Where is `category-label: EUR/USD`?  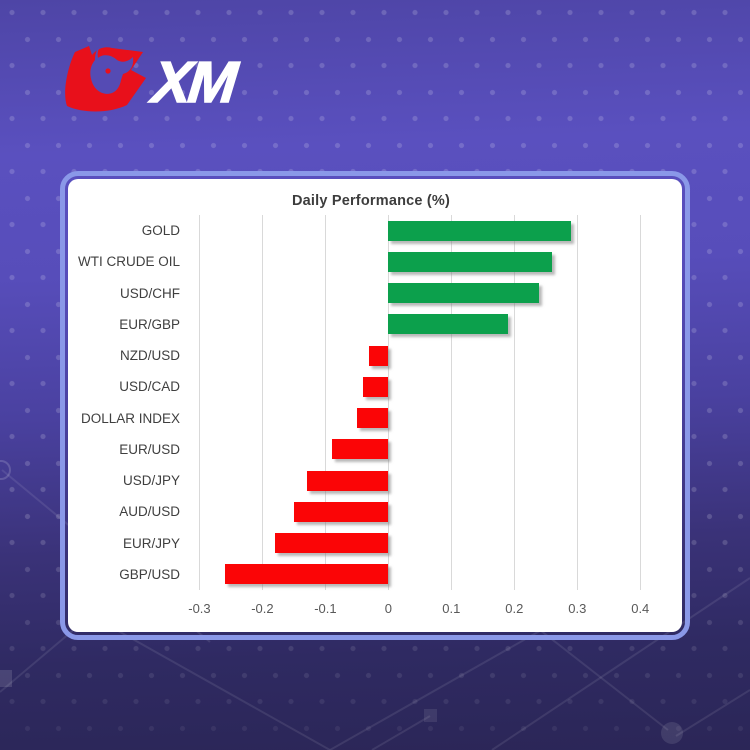
category-label: EUR/USD is located at coordinates (149, 449).